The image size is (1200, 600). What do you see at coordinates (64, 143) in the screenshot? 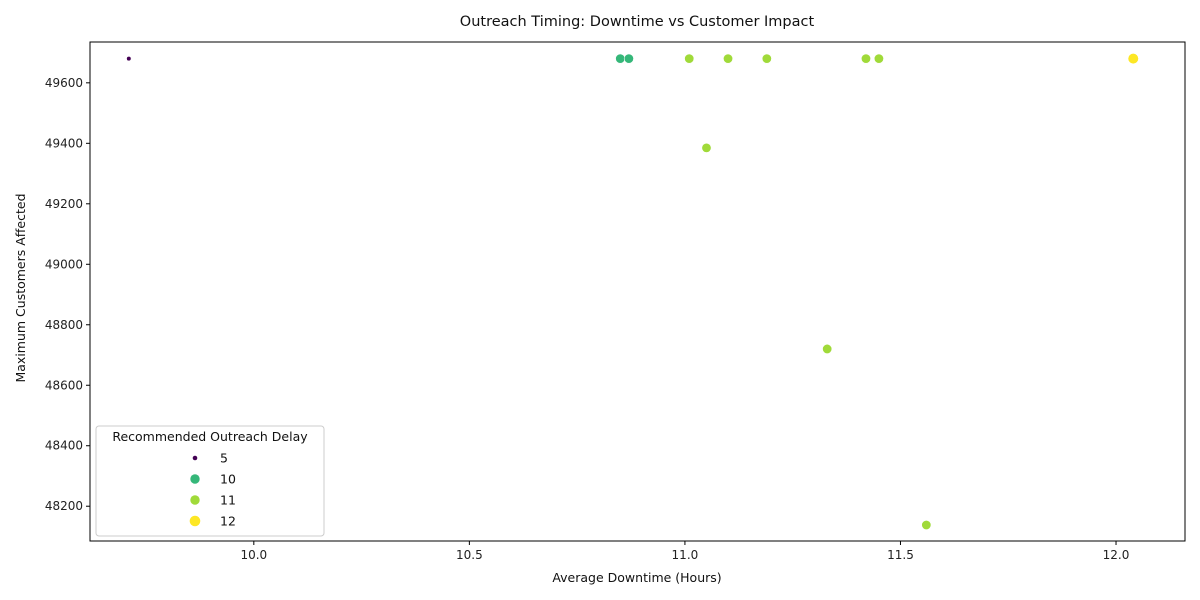
I see `y-tick-label: 49400` at bounding box center [64, 143].